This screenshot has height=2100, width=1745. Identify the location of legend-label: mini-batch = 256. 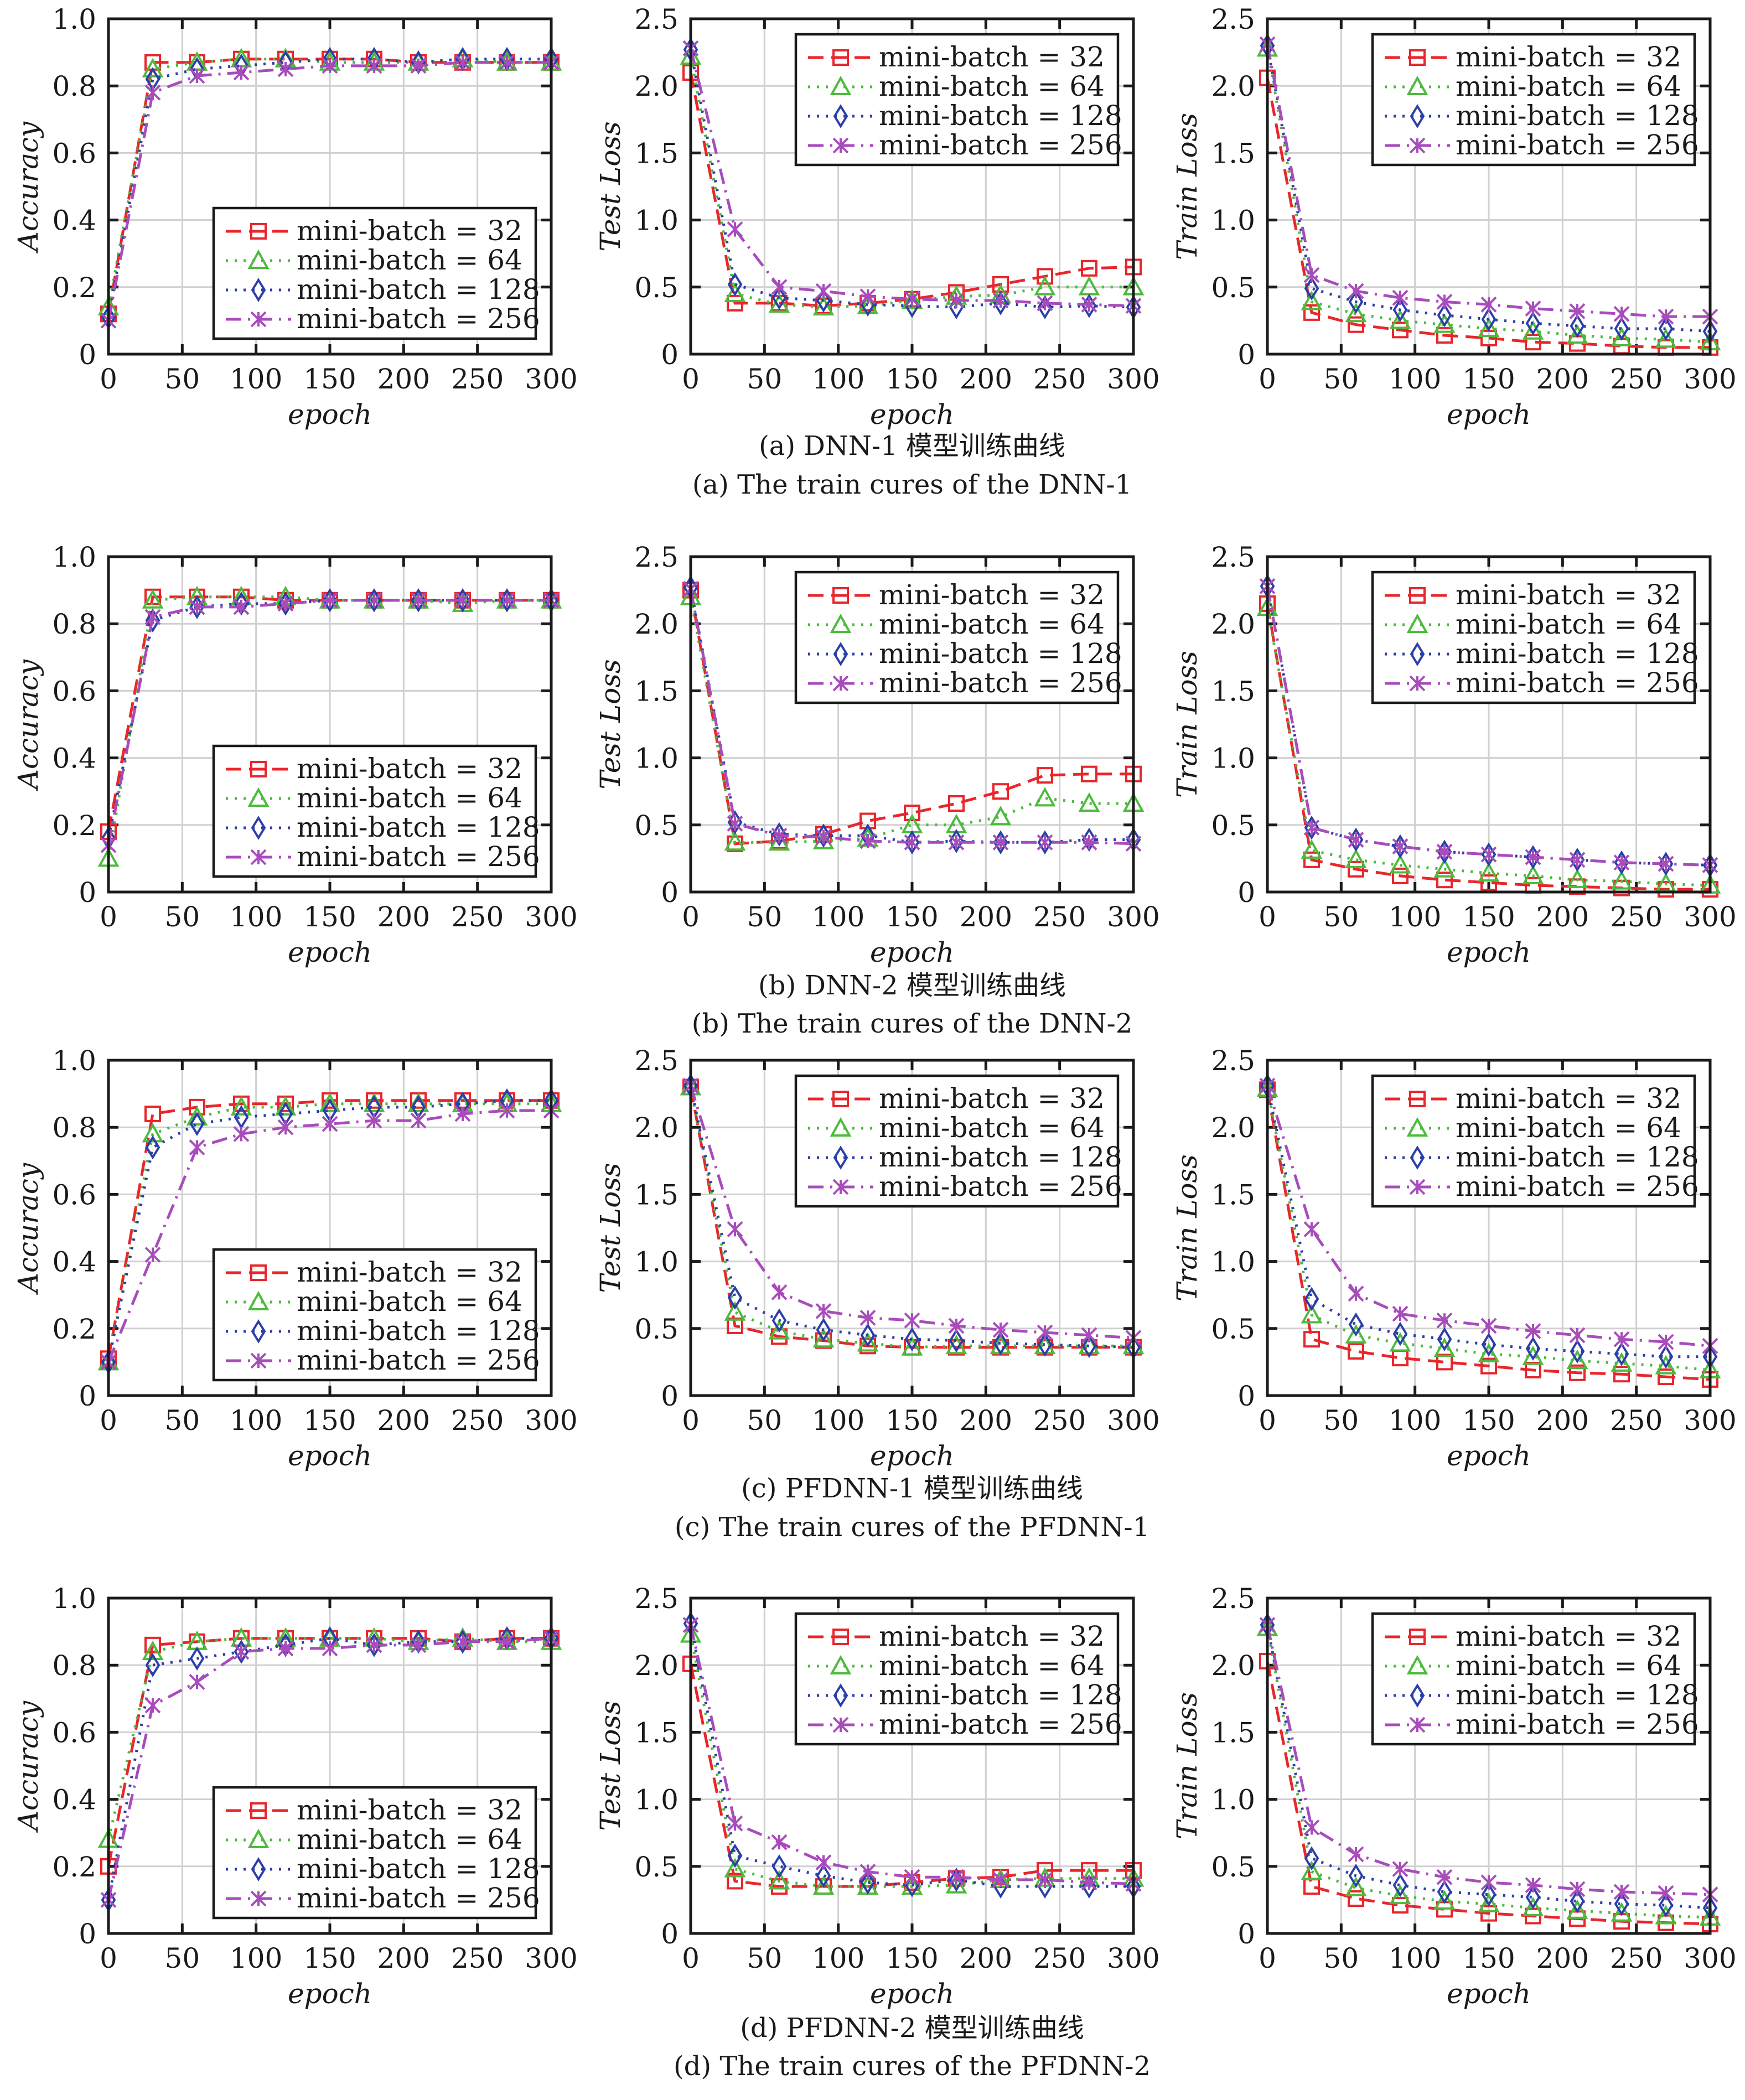
(1000, 1724).